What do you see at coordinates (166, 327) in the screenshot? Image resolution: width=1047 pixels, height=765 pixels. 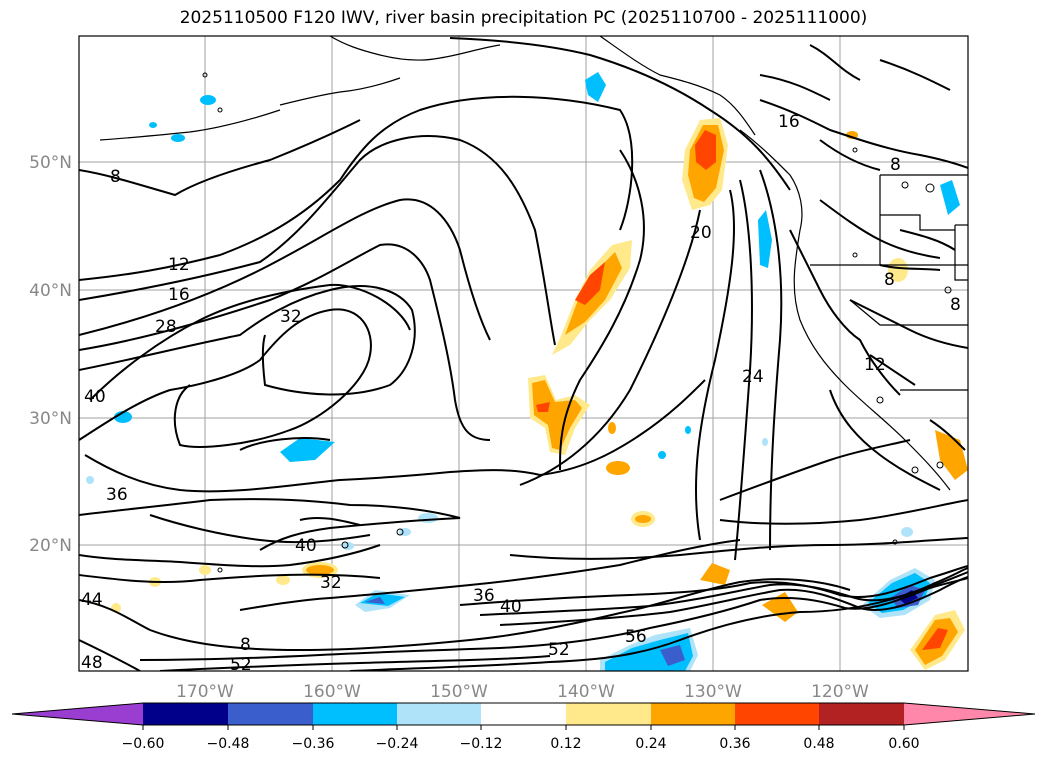 I see `contour-label: 28` at bounding box center [166, 327].